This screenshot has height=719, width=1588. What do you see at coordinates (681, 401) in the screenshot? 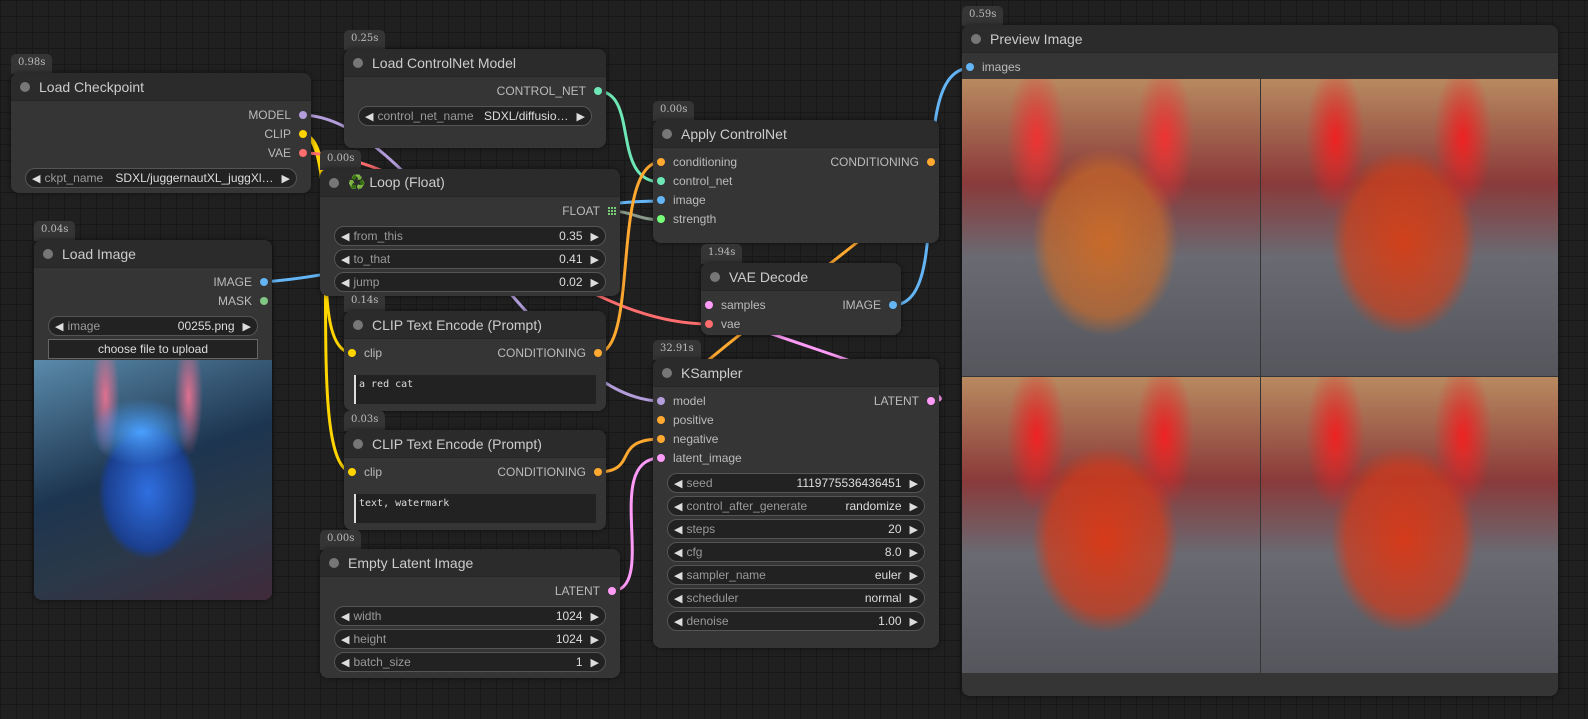
I see `input-slot-model: model` at bounding box center [681, 401].